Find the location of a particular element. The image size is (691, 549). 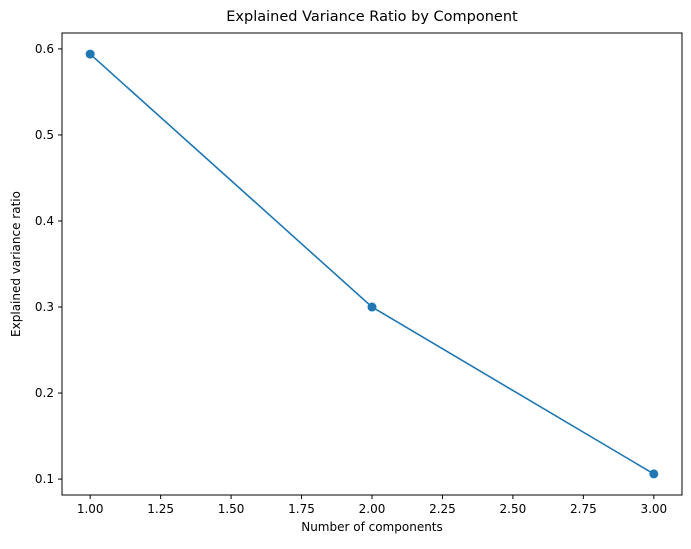

x-tick-label: 1.50 is located at coordinates (231, 509).